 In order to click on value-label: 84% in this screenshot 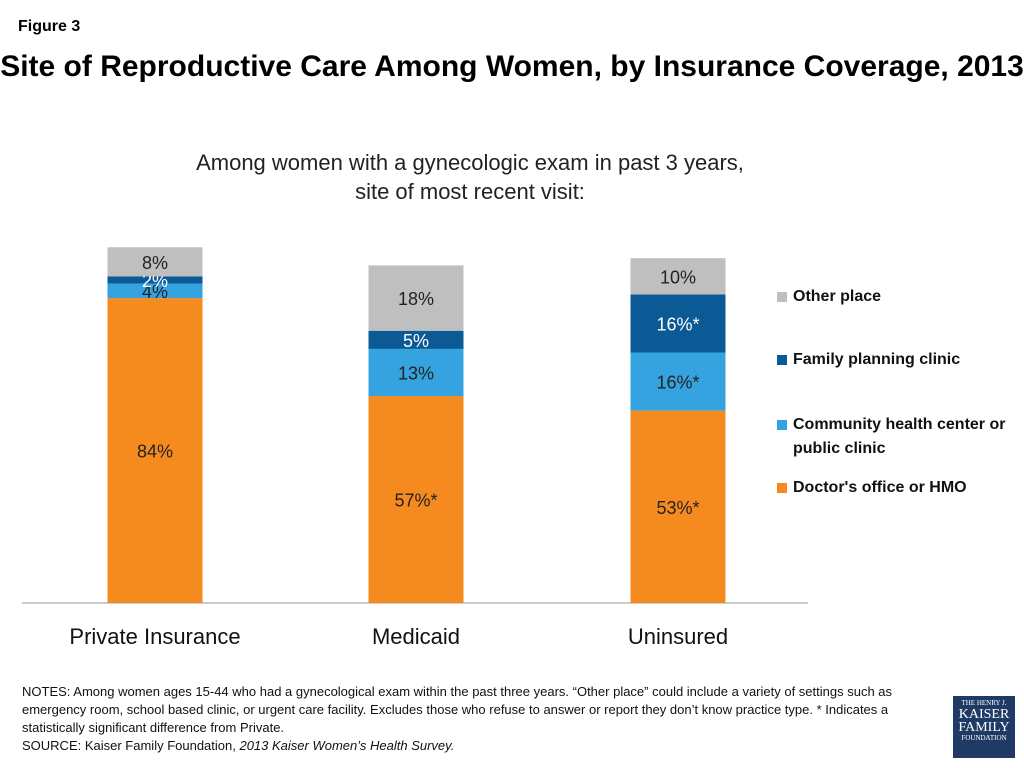, I will do `click(155, 452)`.